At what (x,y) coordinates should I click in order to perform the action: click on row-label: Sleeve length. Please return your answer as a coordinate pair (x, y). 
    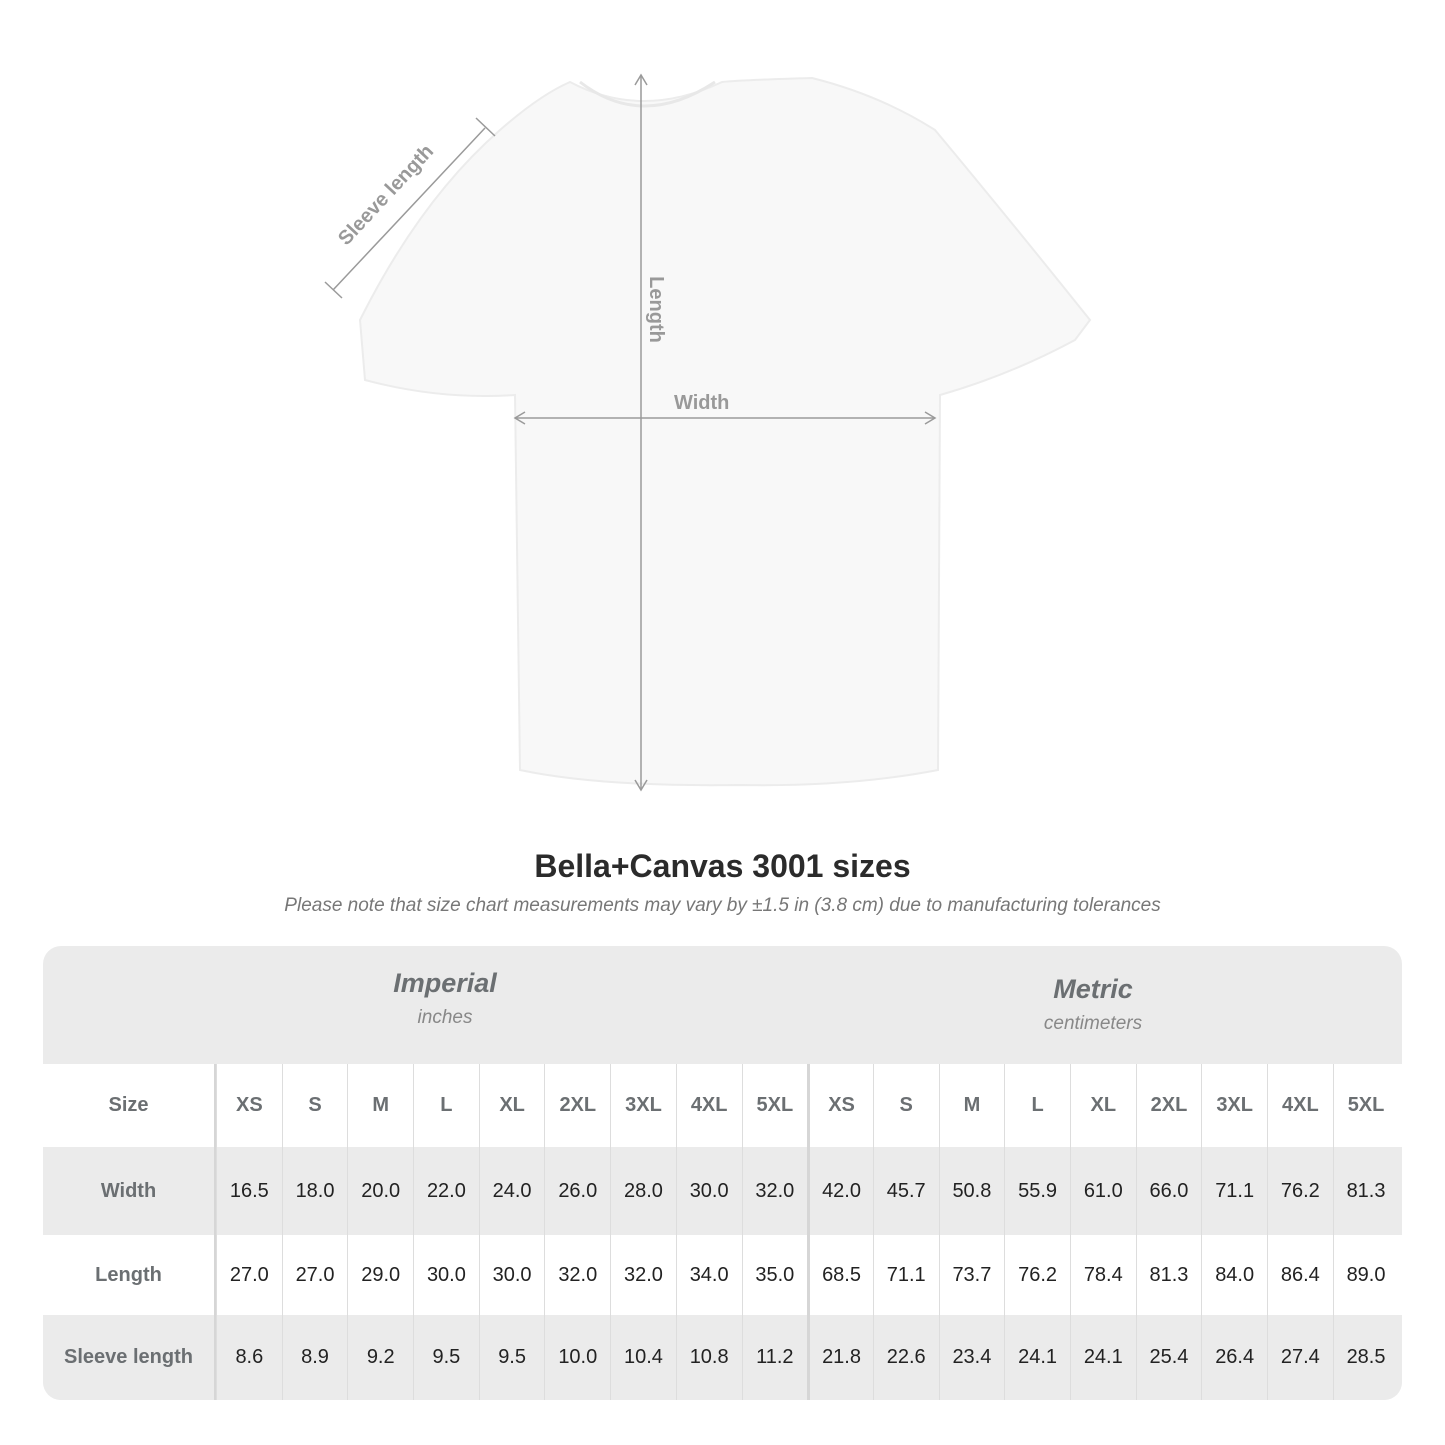
    Looking at the image, I should click on (129, 1357).